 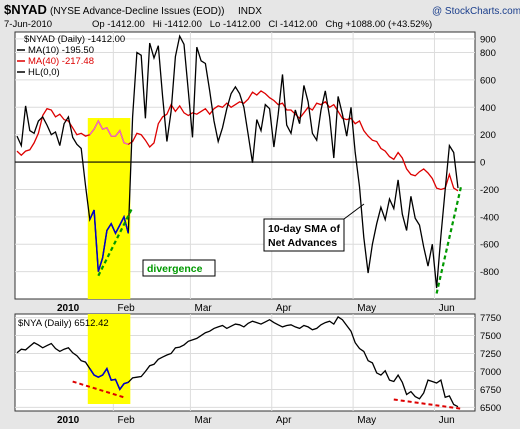 What do you see at coordinates (428, 404) in the screenshot?
I see `june-red-trendline` at bounding box center [428, 404].